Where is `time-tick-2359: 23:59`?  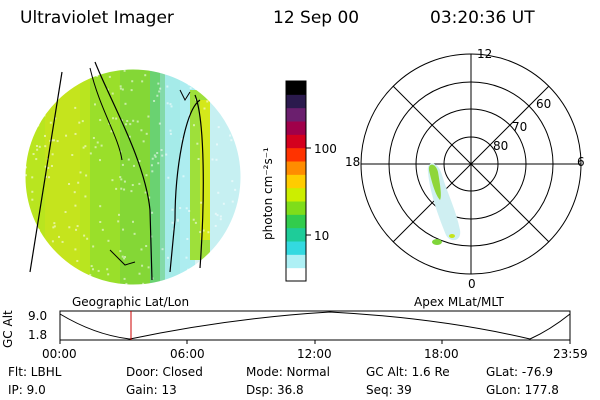
time-tick-2359: 23:59 is located at coordinates (570, 354).